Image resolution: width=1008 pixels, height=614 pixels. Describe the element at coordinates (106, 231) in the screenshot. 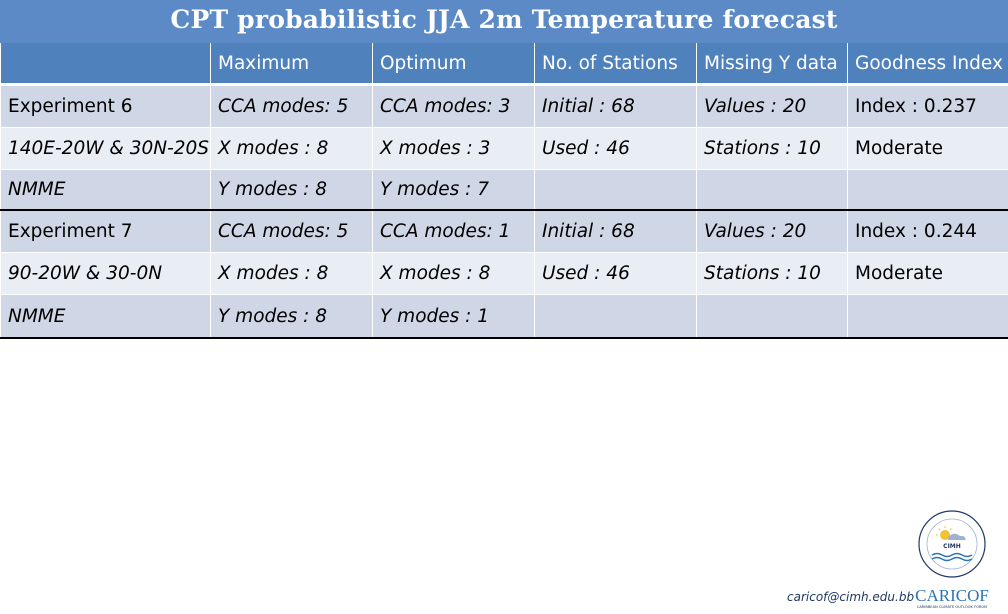

I see `table-cell: Experiment 7` at that location.